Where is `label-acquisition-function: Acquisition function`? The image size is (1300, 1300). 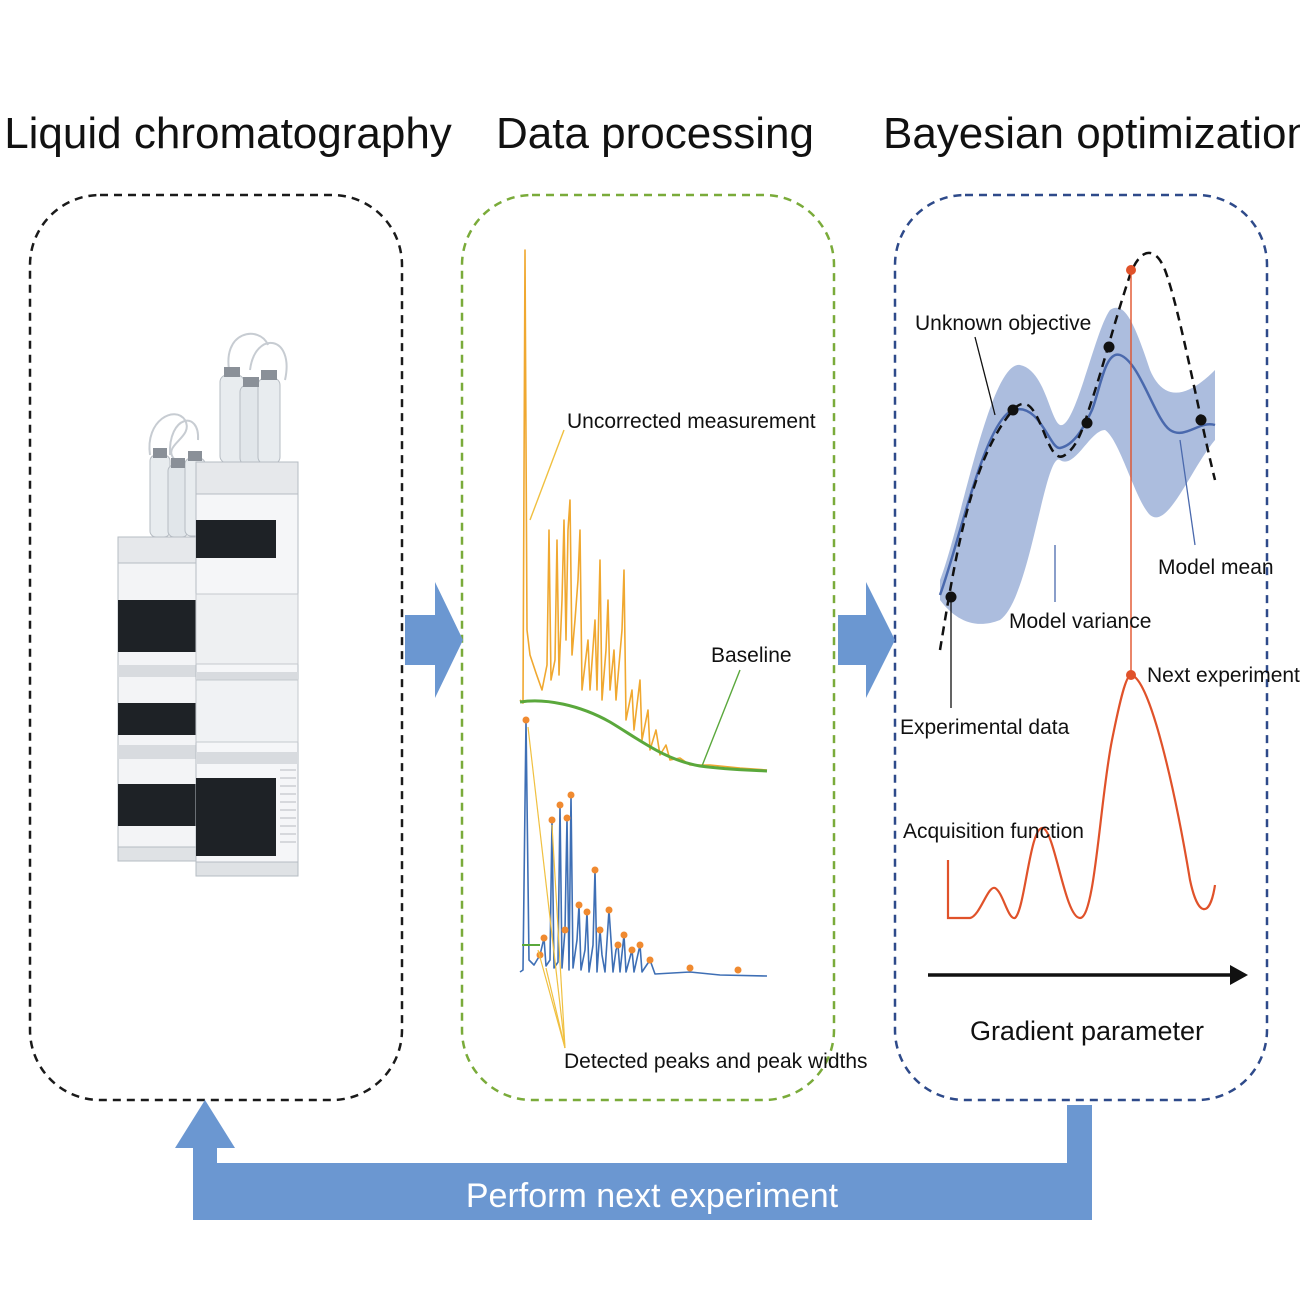
label-acquisition-function: Acquisition function is located at coordinates (993, 831).